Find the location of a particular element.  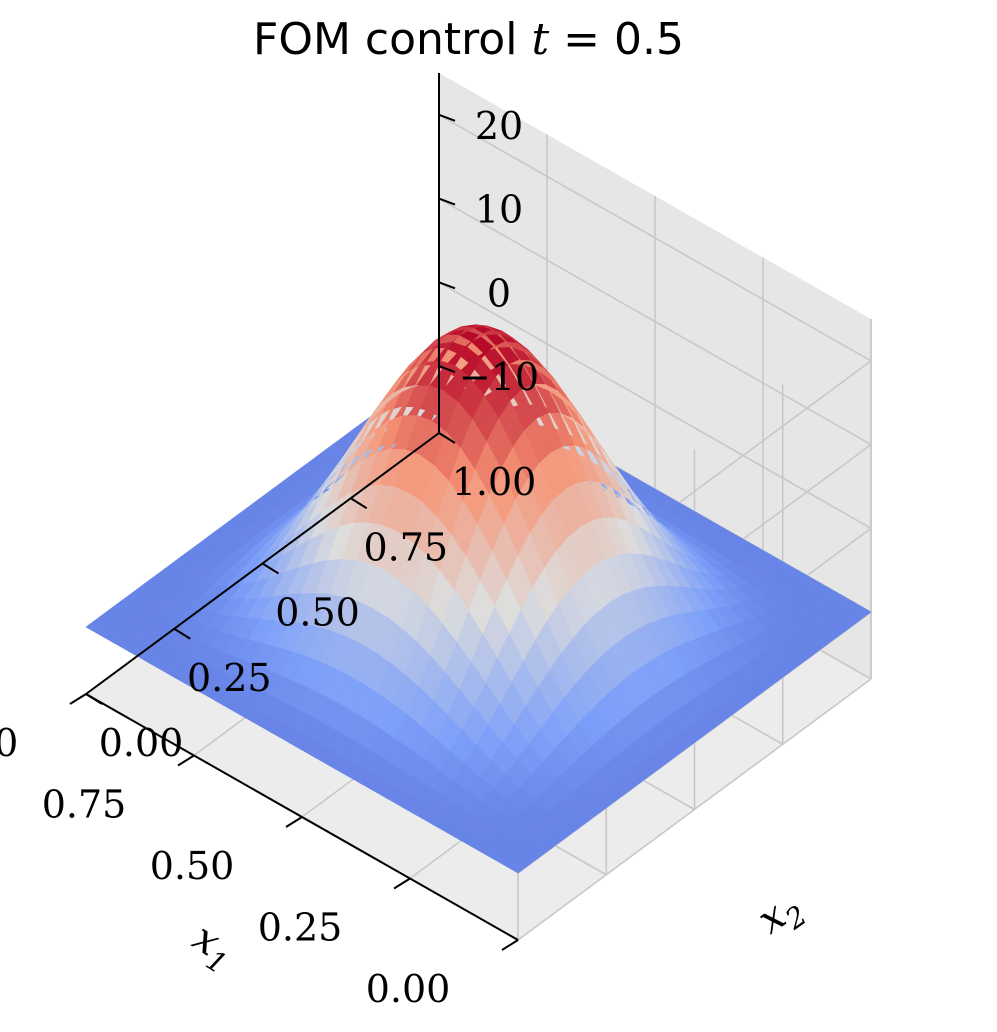

x2-axis-label-subscript: 2 is located at coordinates (795, 918).